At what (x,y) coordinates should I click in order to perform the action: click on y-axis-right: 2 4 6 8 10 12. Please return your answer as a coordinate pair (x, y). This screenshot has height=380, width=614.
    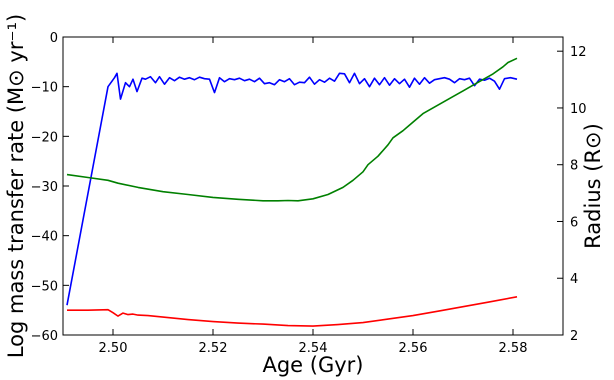
    Looking at the image, I should click on (572, 194).